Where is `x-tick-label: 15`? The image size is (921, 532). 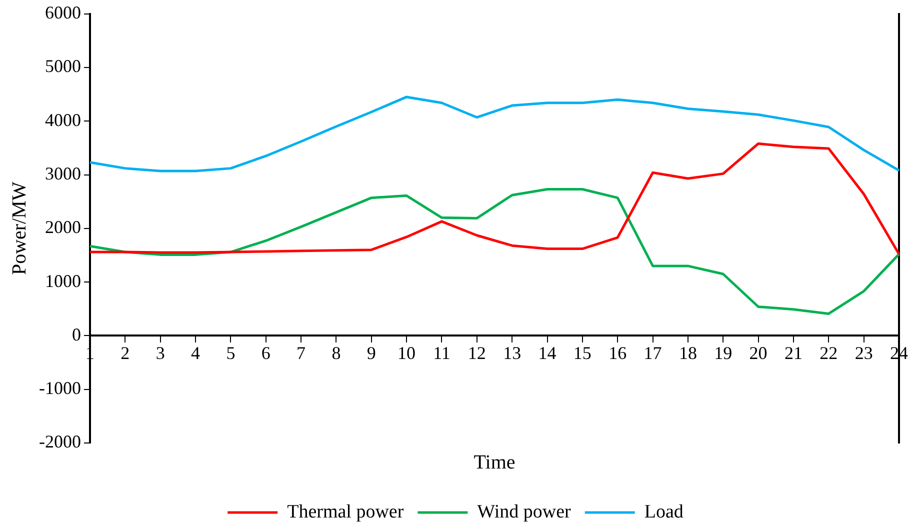 x-tick-label: 15 is located at coordinates (582, 353).